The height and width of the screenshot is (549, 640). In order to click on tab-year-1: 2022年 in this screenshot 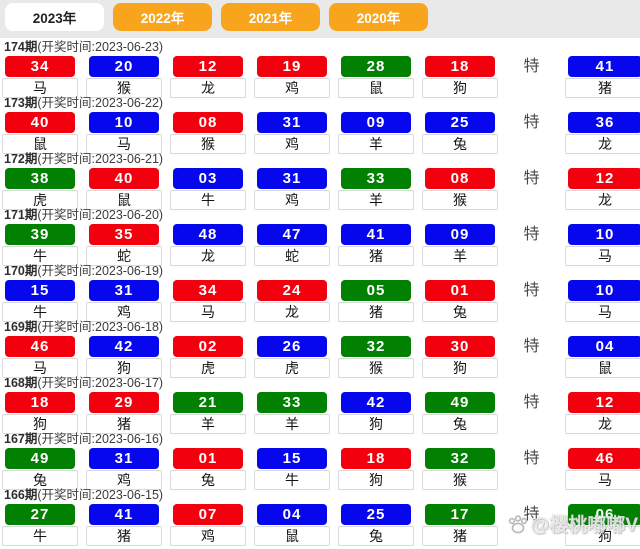, I will do `click(162, 17)`.